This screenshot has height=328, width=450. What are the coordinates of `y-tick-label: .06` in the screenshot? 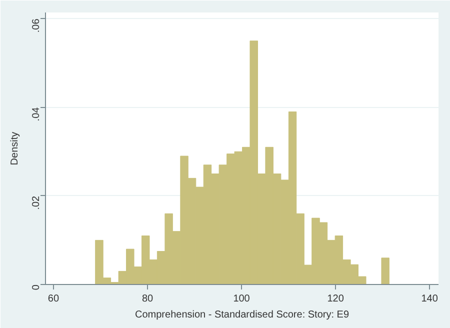 It's located at (36, 25).